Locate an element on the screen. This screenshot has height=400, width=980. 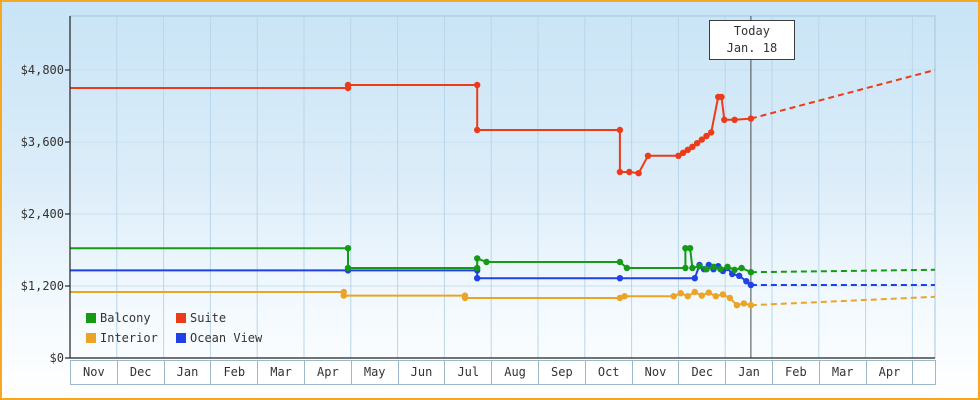
y-axis-label: $0 is located at coordinates (56, 358).